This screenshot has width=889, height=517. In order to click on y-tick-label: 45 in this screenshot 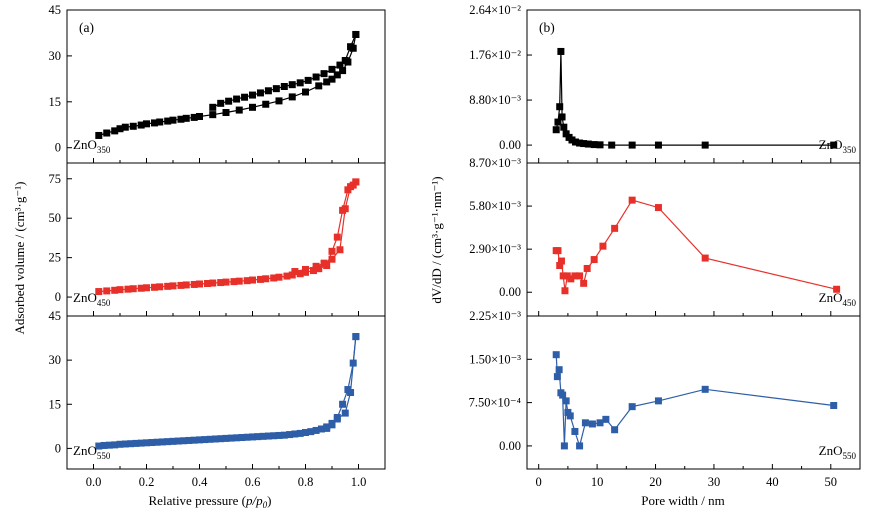, I will do `click(55, 10)`.